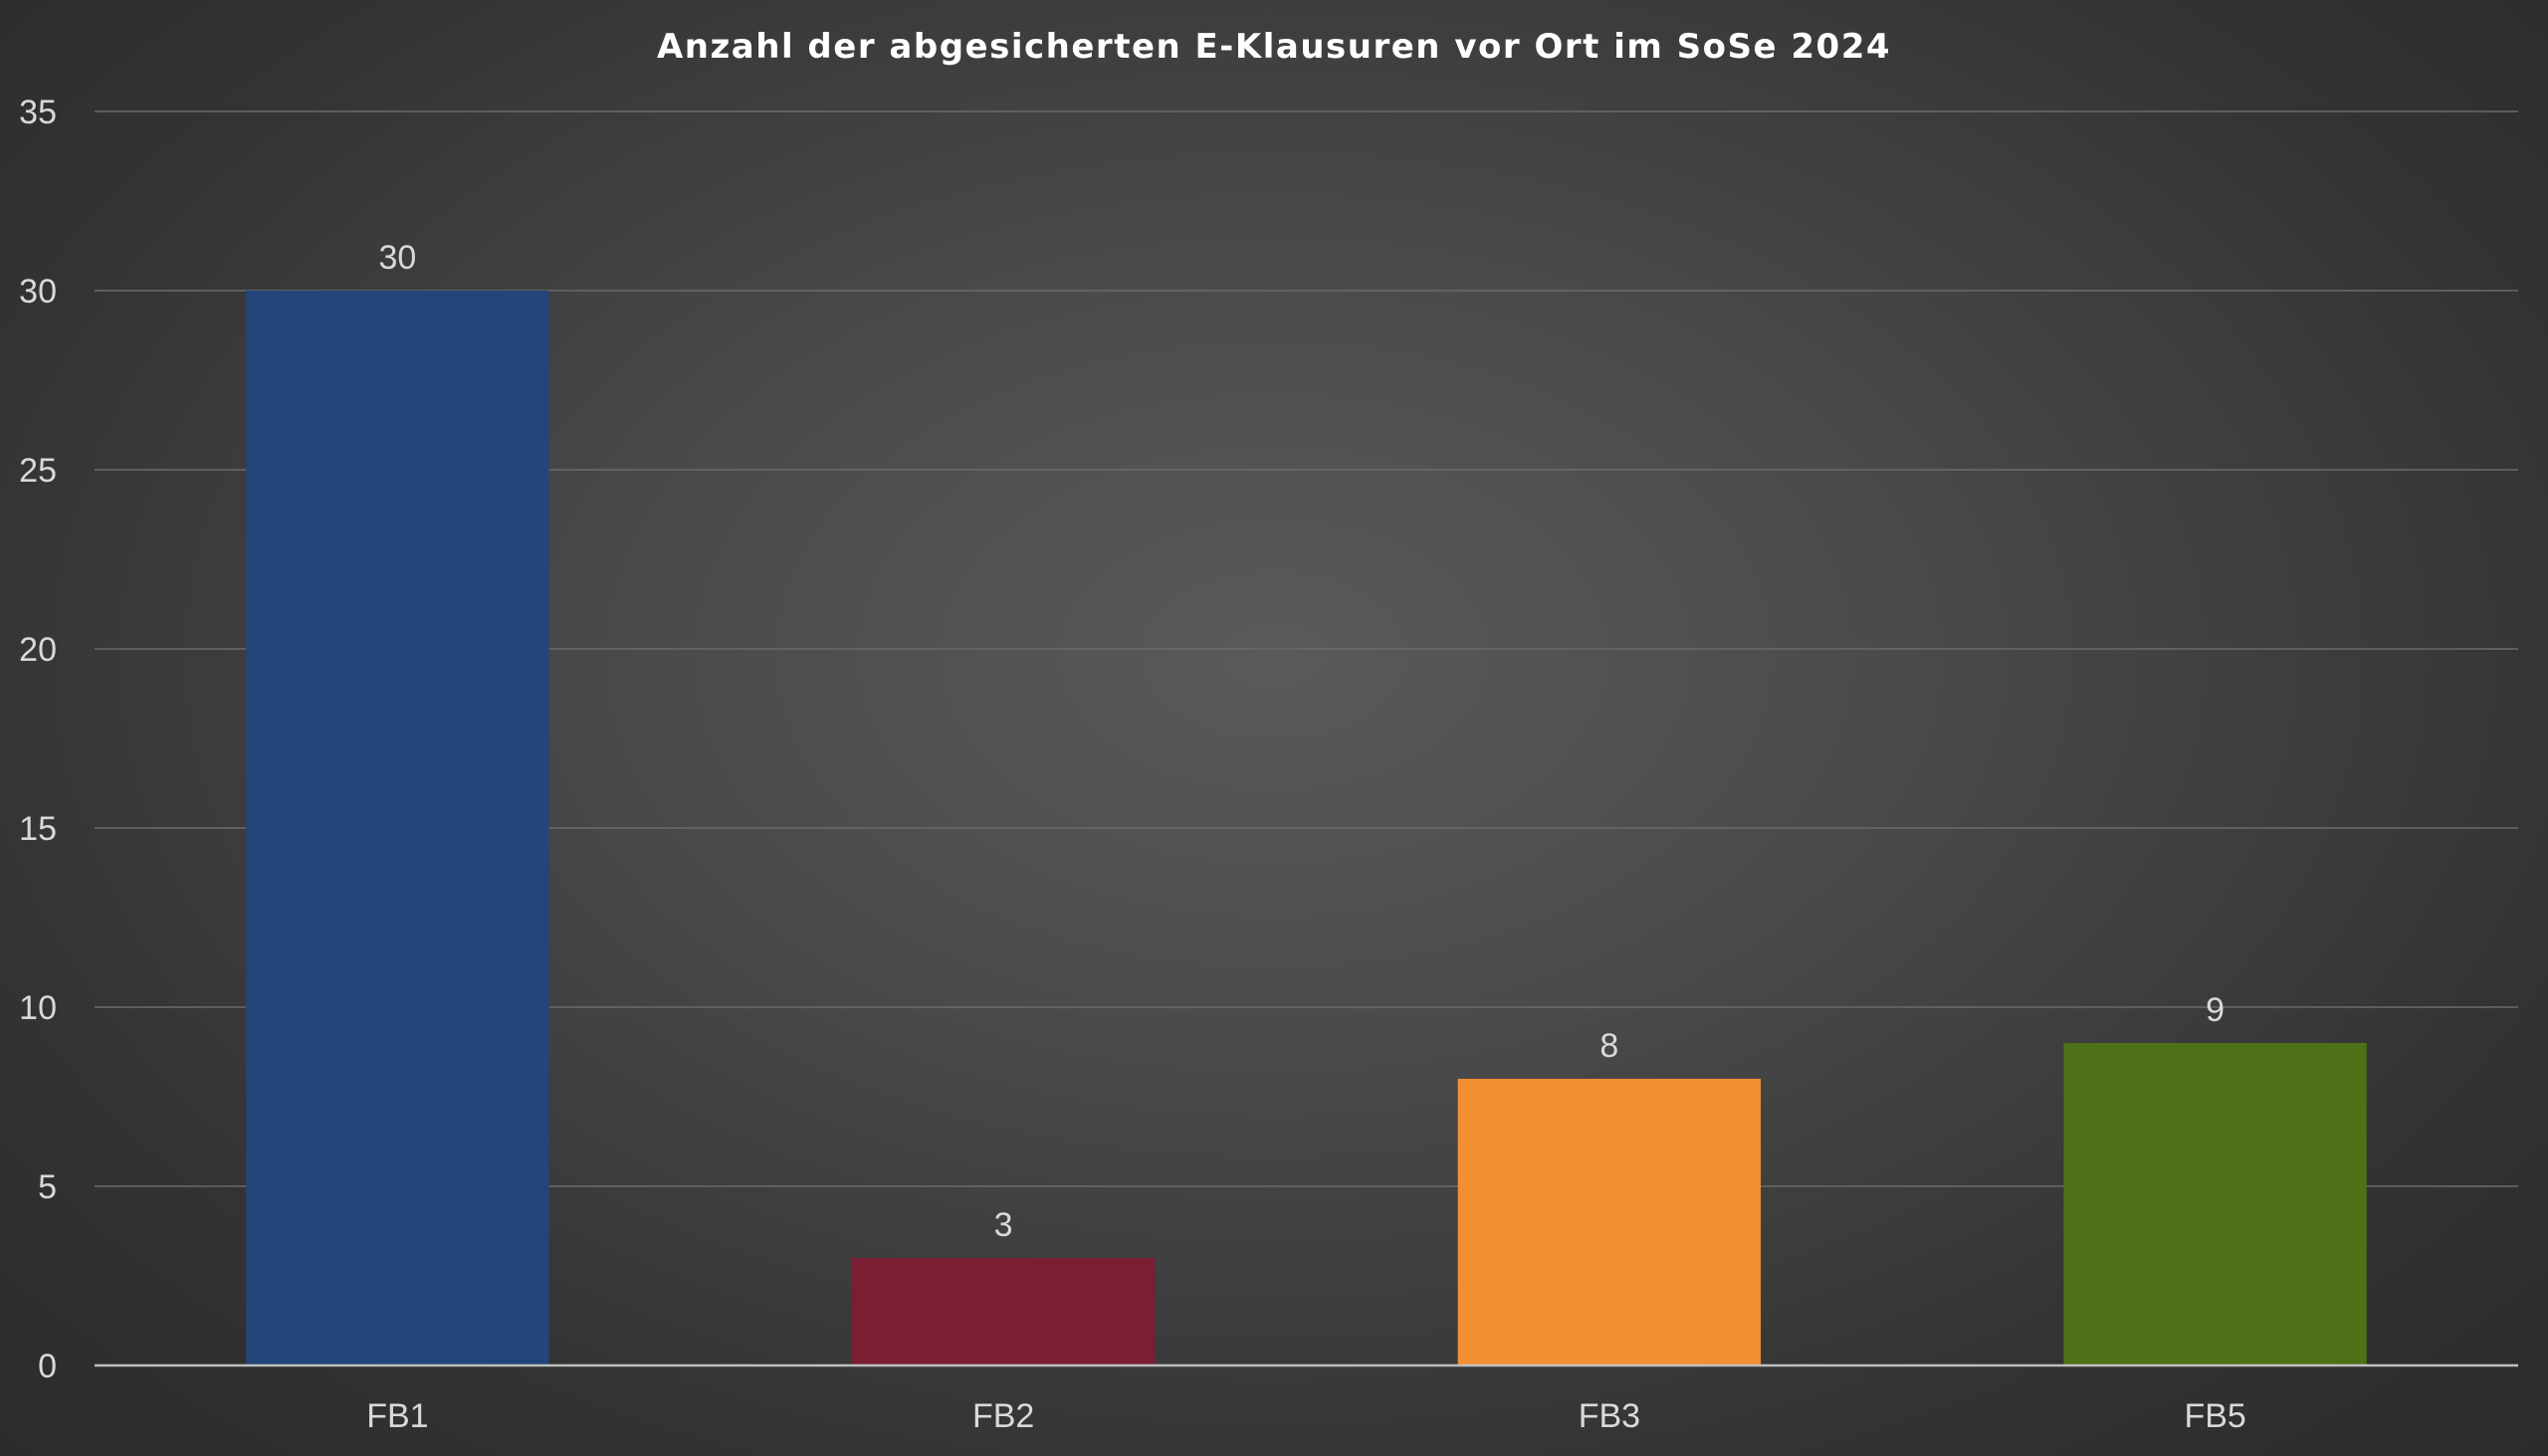 The height and width of the screenshot is (1456, 2548). I want to click on bar-fb2, so click(1003, 1311).